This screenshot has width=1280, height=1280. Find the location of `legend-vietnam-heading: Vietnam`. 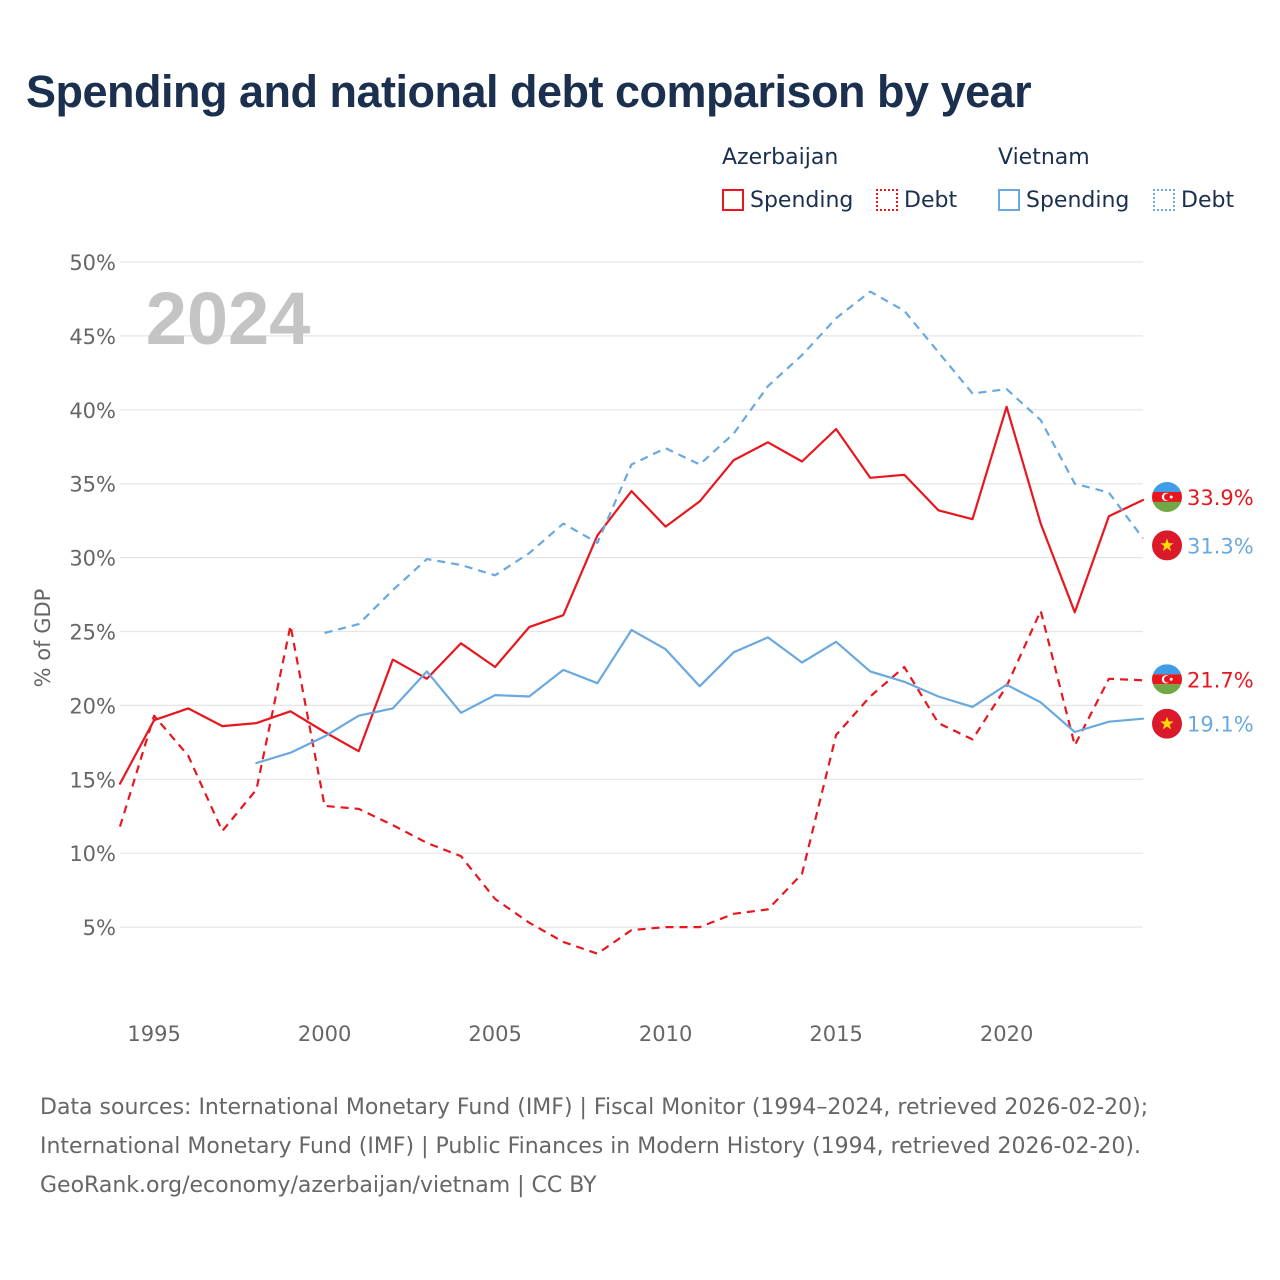

legend-vietnam-heading: Vietnam is located at coordinates (1044, 157).